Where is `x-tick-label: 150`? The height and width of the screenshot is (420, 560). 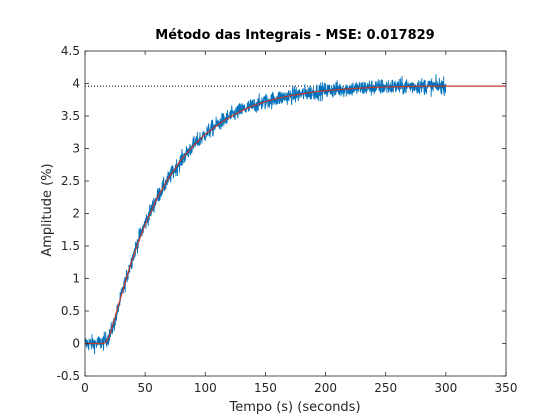 x-tick-label: 150 is located at coordinates (265, 388).